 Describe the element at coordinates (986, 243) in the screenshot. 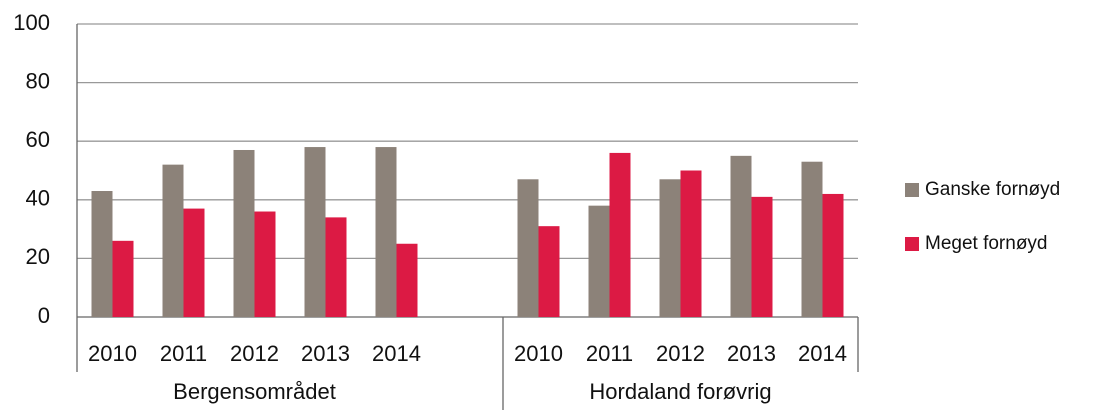

I see `legend-label: Meget fornøyd` at that location.